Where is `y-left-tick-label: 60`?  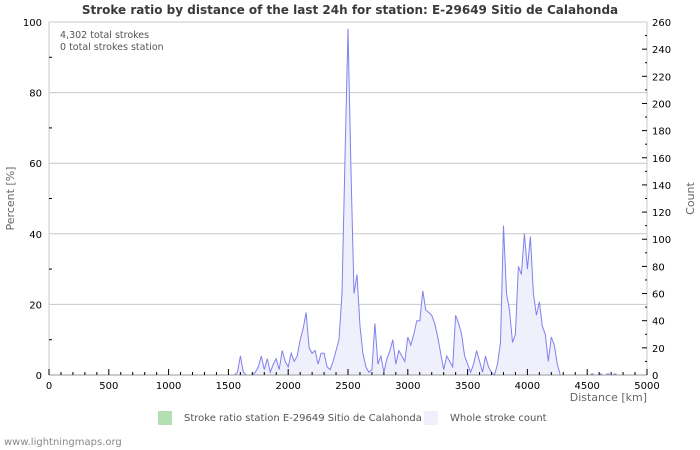 y-left-tick-label: 60 is located at coordinates (35, 164).